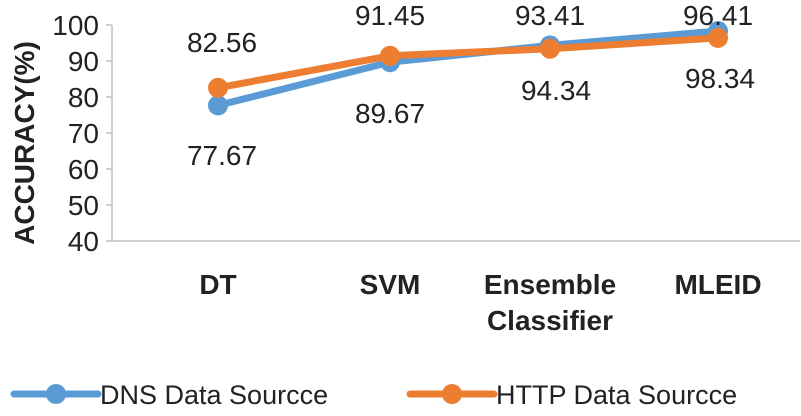 This screenshot has width=801, height=416. What do you see at coordinates (24, 143) in the screenshot?
I see `y-axis-title: ACCURACY(%)` at bounding box center [24, 143].